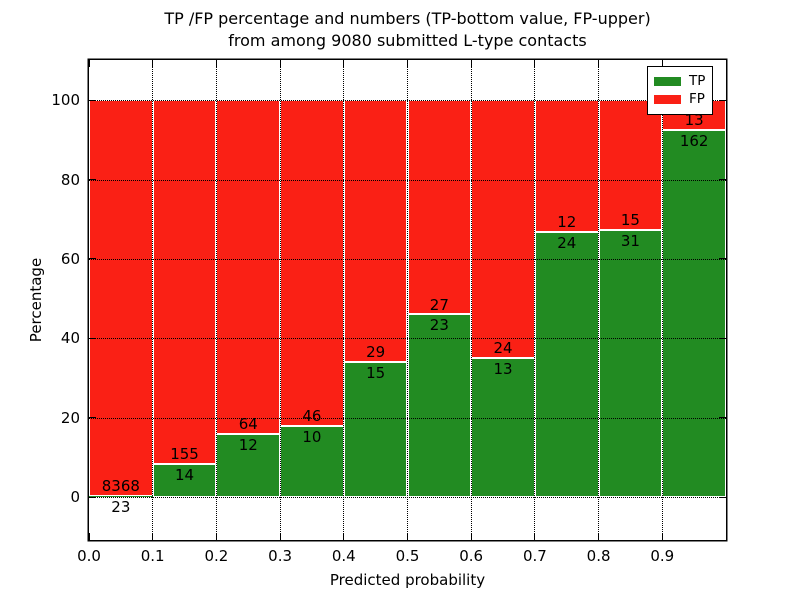 The height and width of the screenshot is (600, 800). Describe the element at coordinates (280, 556) in the screenshot. I see `x-tick-label: 0.3` at that location.